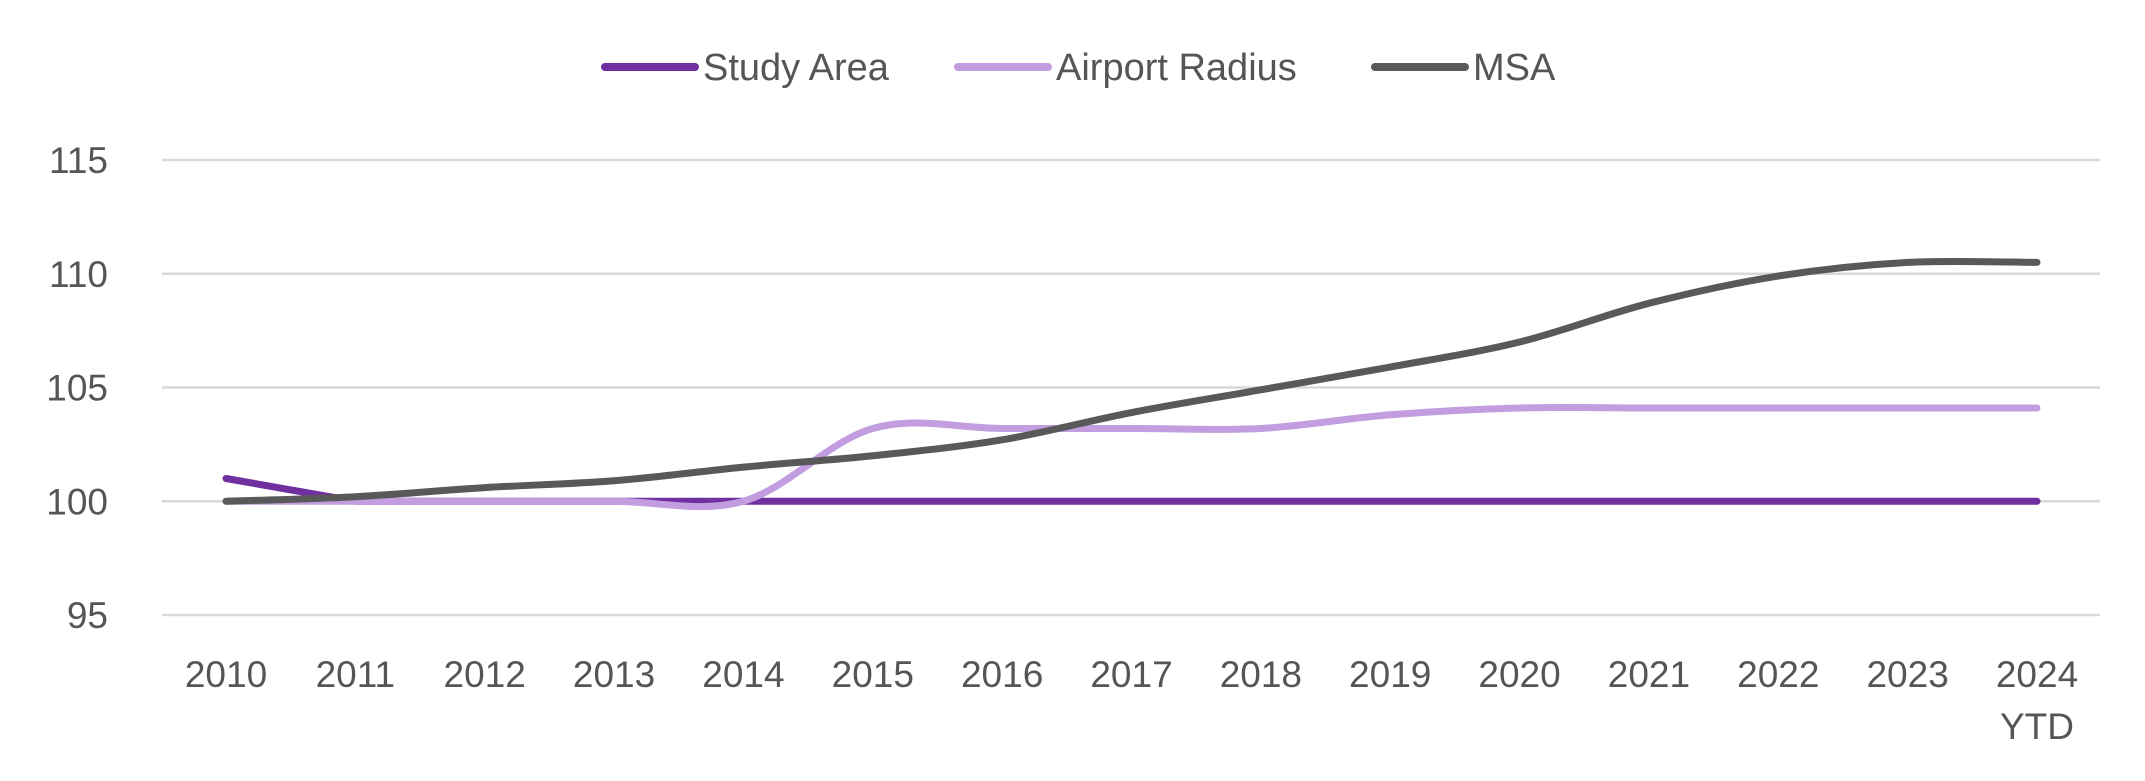 The height and width of the screenshot is (781, 2145). What do you see at coordinates (356, 674) in the screenshot?
I see `x-tick-label-2011: 2011` at bounding box center [356, 674].